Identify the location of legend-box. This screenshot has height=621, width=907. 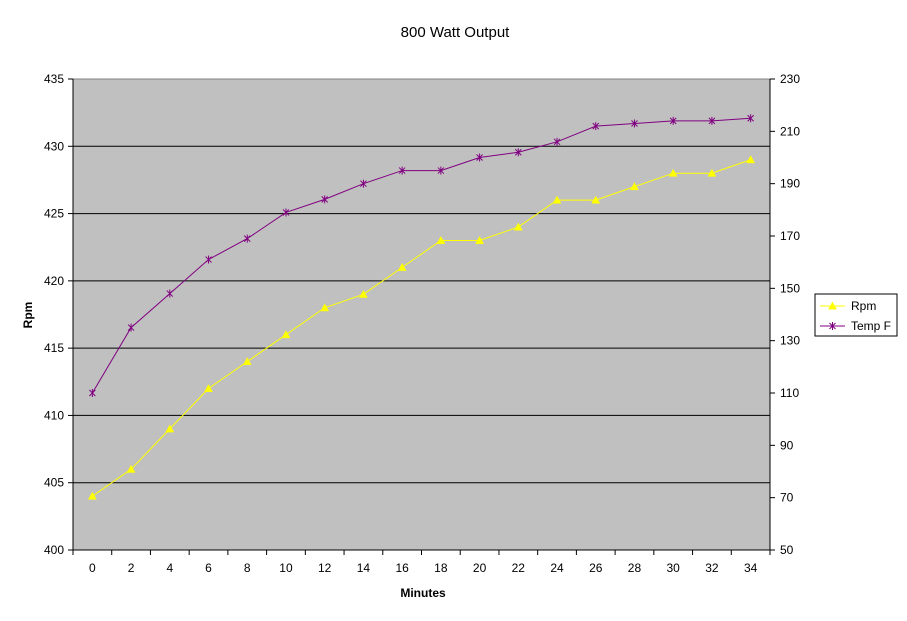
(856, 315).